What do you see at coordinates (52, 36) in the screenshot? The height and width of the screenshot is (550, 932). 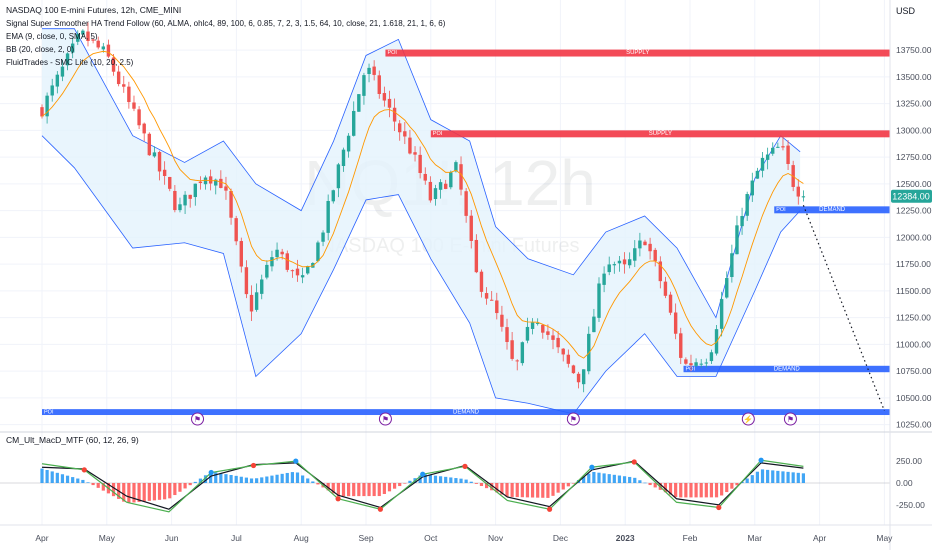 I see `legend-indicator-2: EMA (9, close, 0, SMA, 5)` at bounding box center [52, 36].